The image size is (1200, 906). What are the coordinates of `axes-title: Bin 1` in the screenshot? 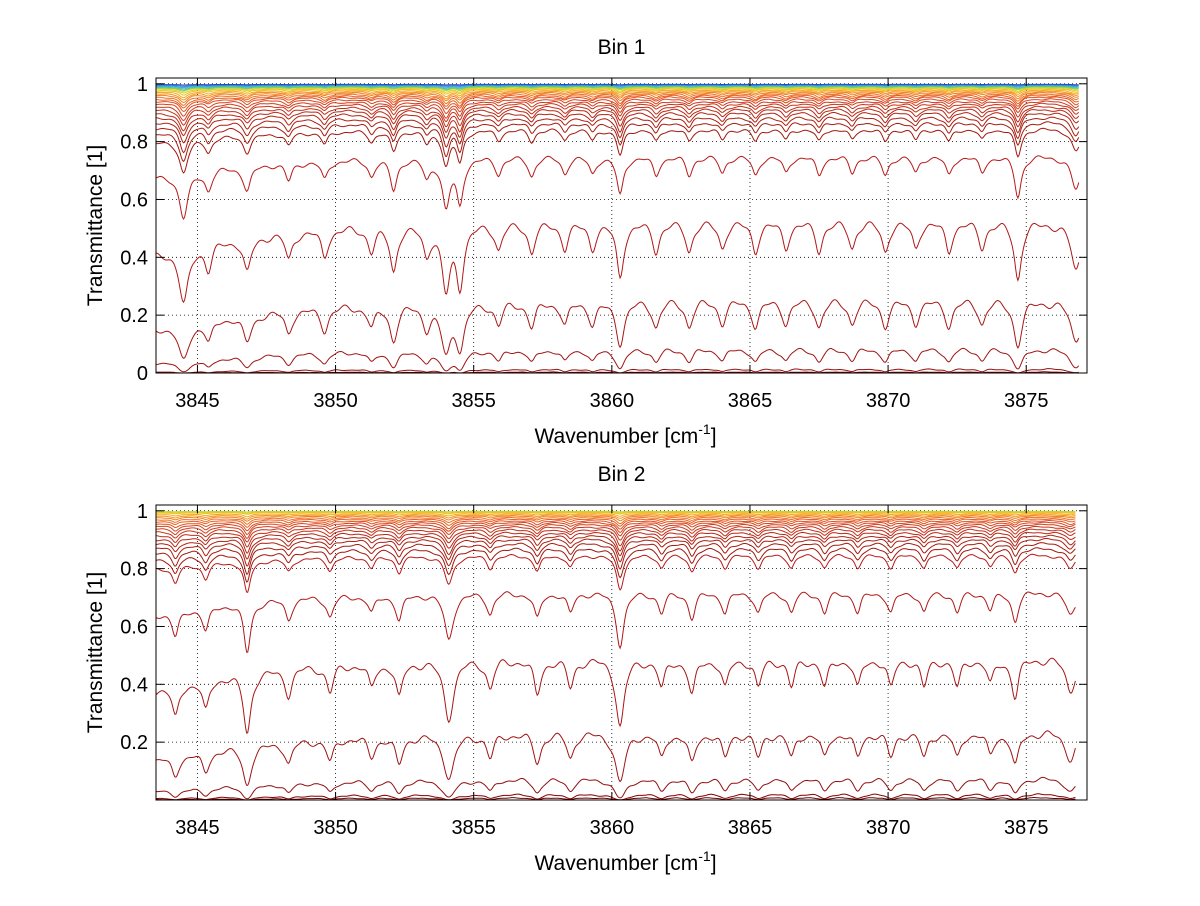 It's located at (622, 47).